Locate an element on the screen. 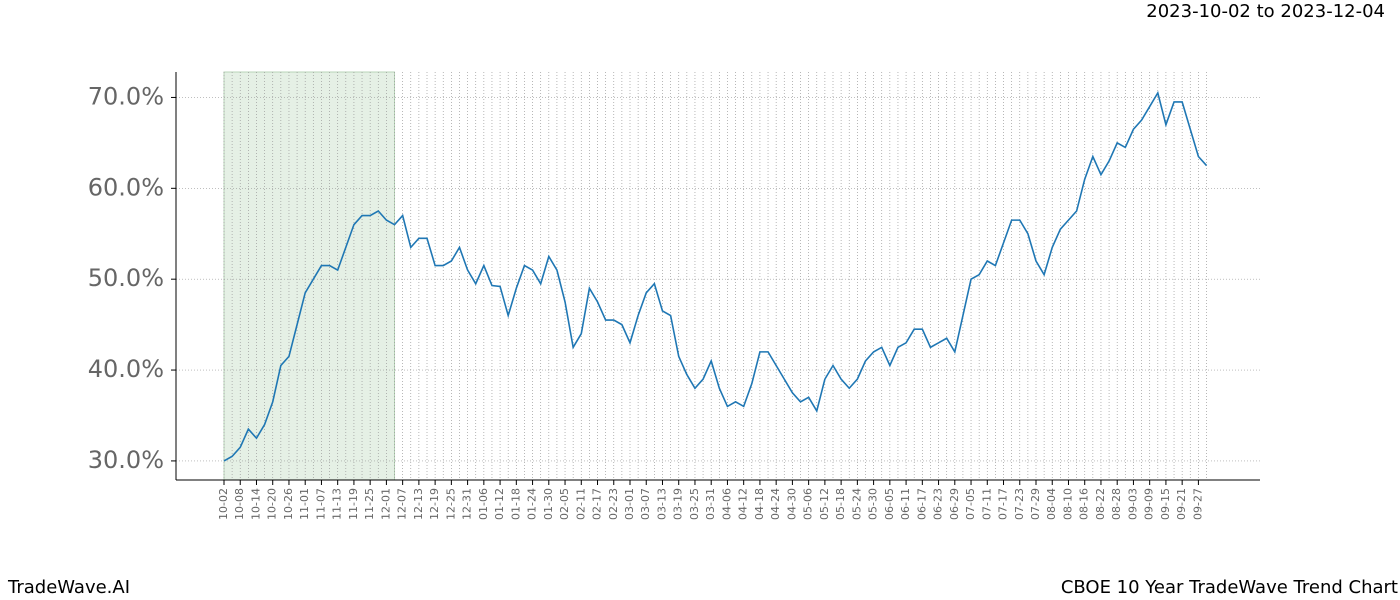 The width and height of the screenshot is (1400, 600). x-tick-label: 11-01 is located at coordinates (304, 504).